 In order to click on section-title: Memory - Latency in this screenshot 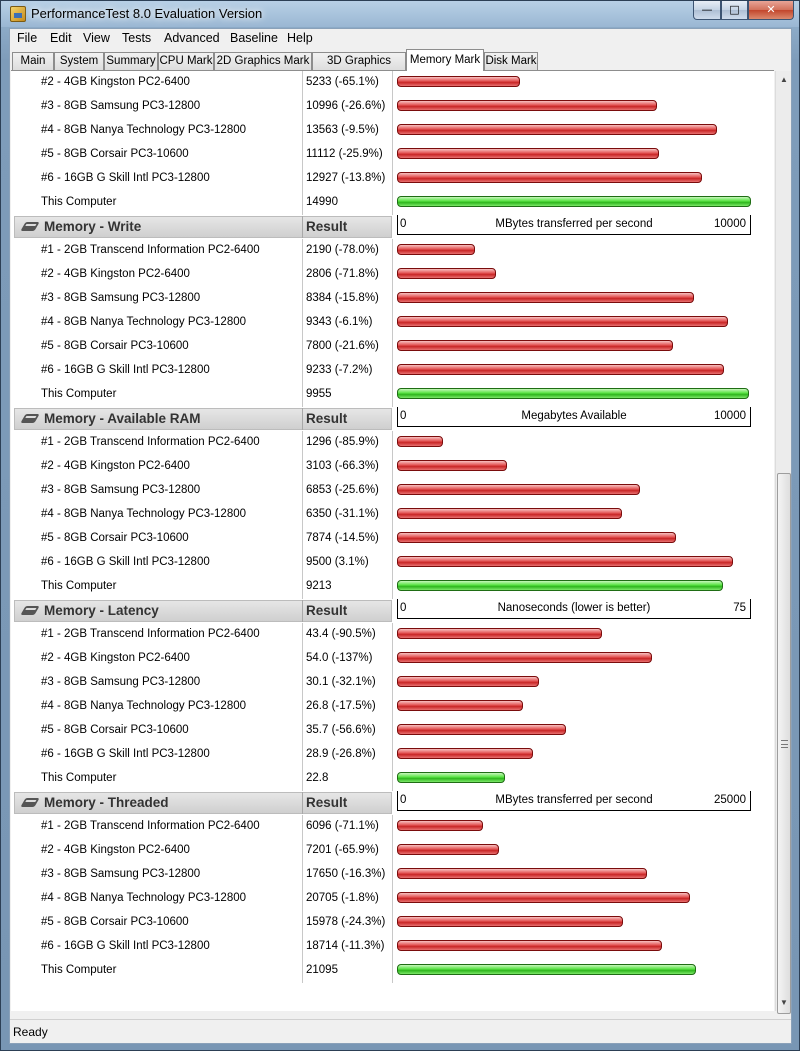, I will do `click(101, 610)`.